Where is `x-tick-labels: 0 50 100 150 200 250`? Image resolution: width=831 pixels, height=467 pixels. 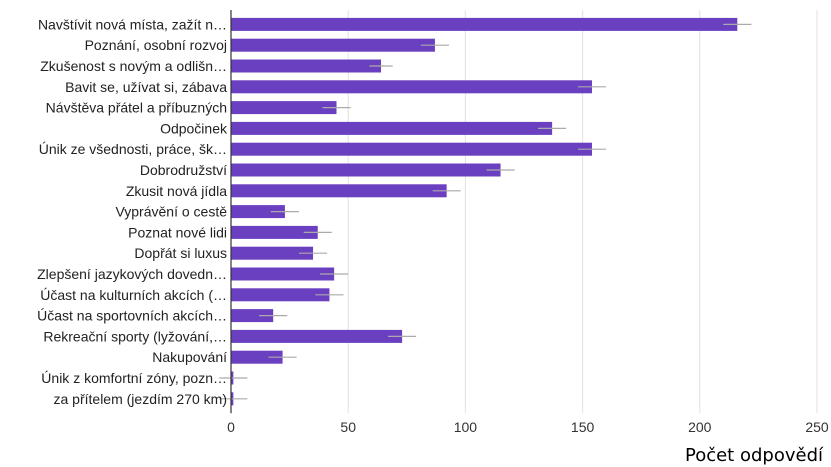
x-tick-labels: 0 50 100 150 200 250 is located at coordinates (528, 427).